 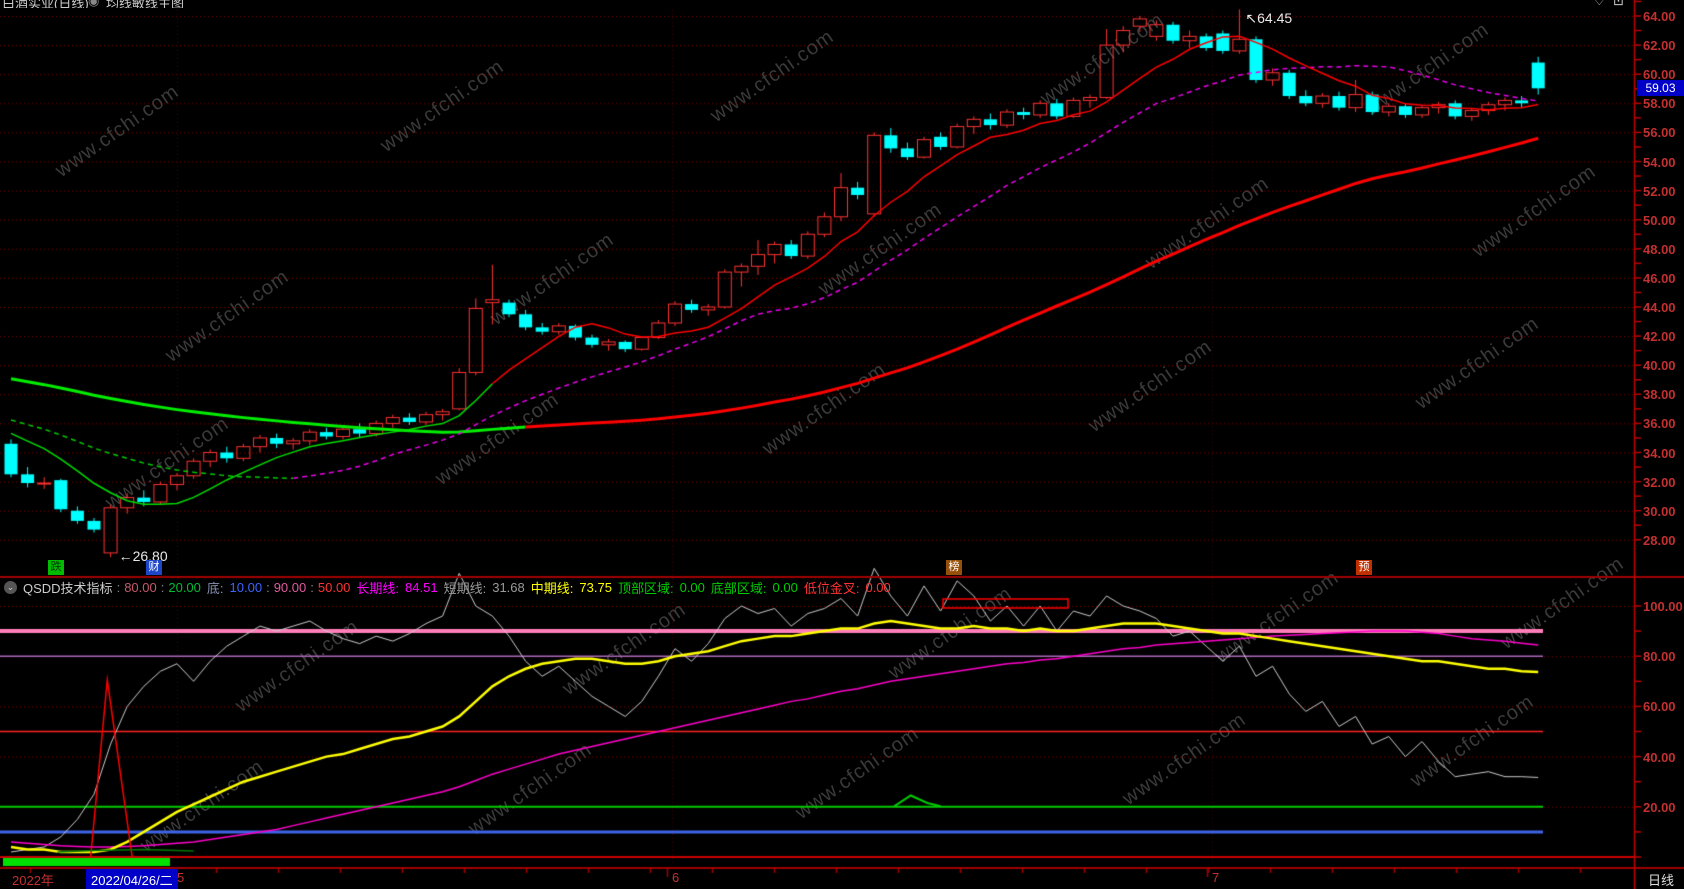 I want to click on price-axis-label: 48.00, so click(x=1659, y=249).